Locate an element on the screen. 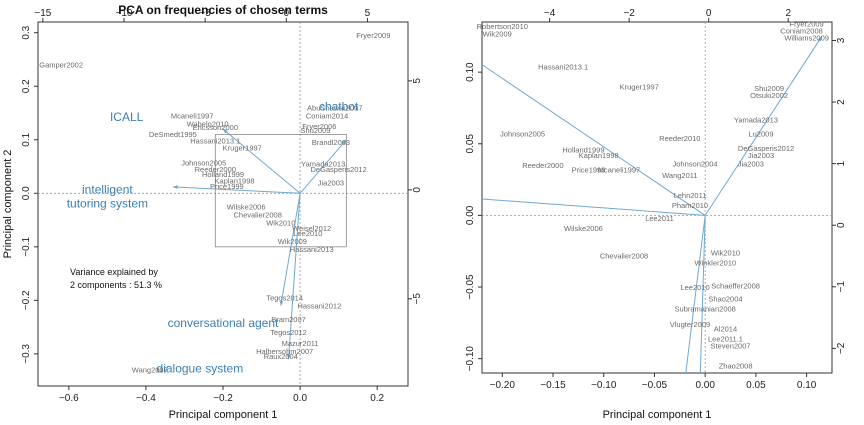  point-label: Lehn2011 is located at coordinates (690, 195).